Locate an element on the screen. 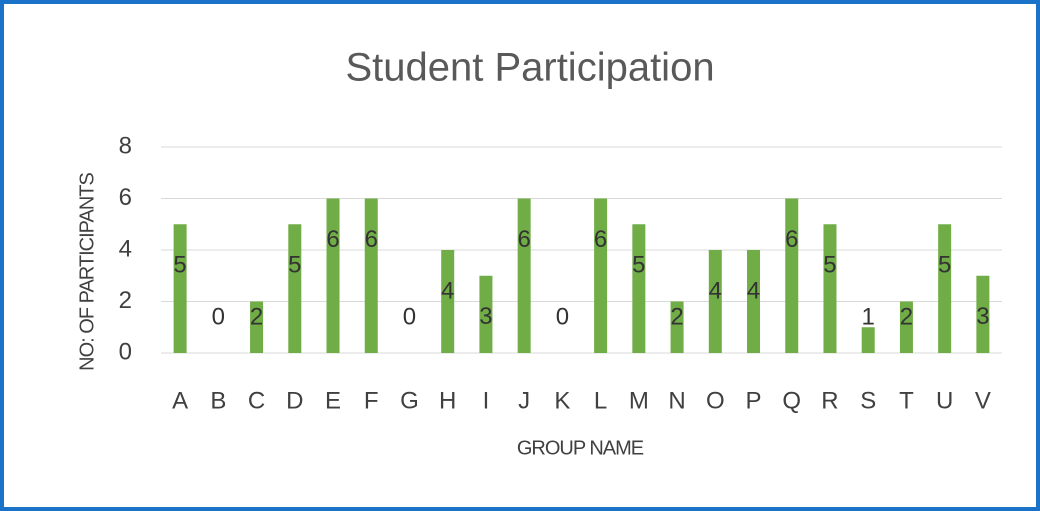 Image resolution: width=1040 pixels, height=511 pixels. x-tick-label: R is located at coordinates (829, 400).